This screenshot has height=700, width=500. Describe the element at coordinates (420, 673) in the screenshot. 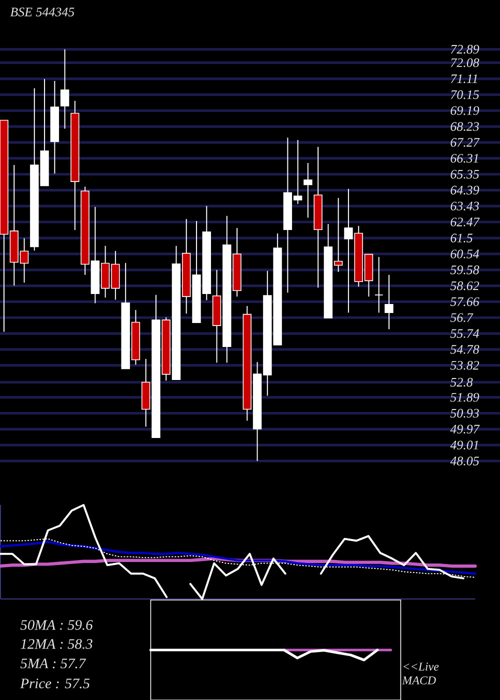

I see `text: <<Live MACD` at that location.